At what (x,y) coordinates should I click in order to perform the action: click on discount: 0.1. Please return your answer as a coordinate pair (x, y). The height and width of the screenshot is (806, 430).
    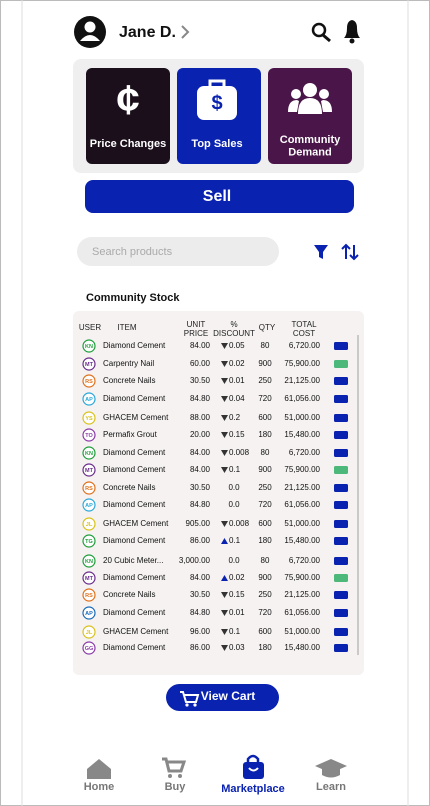
    Looking at the image, I should click on (235, 540).